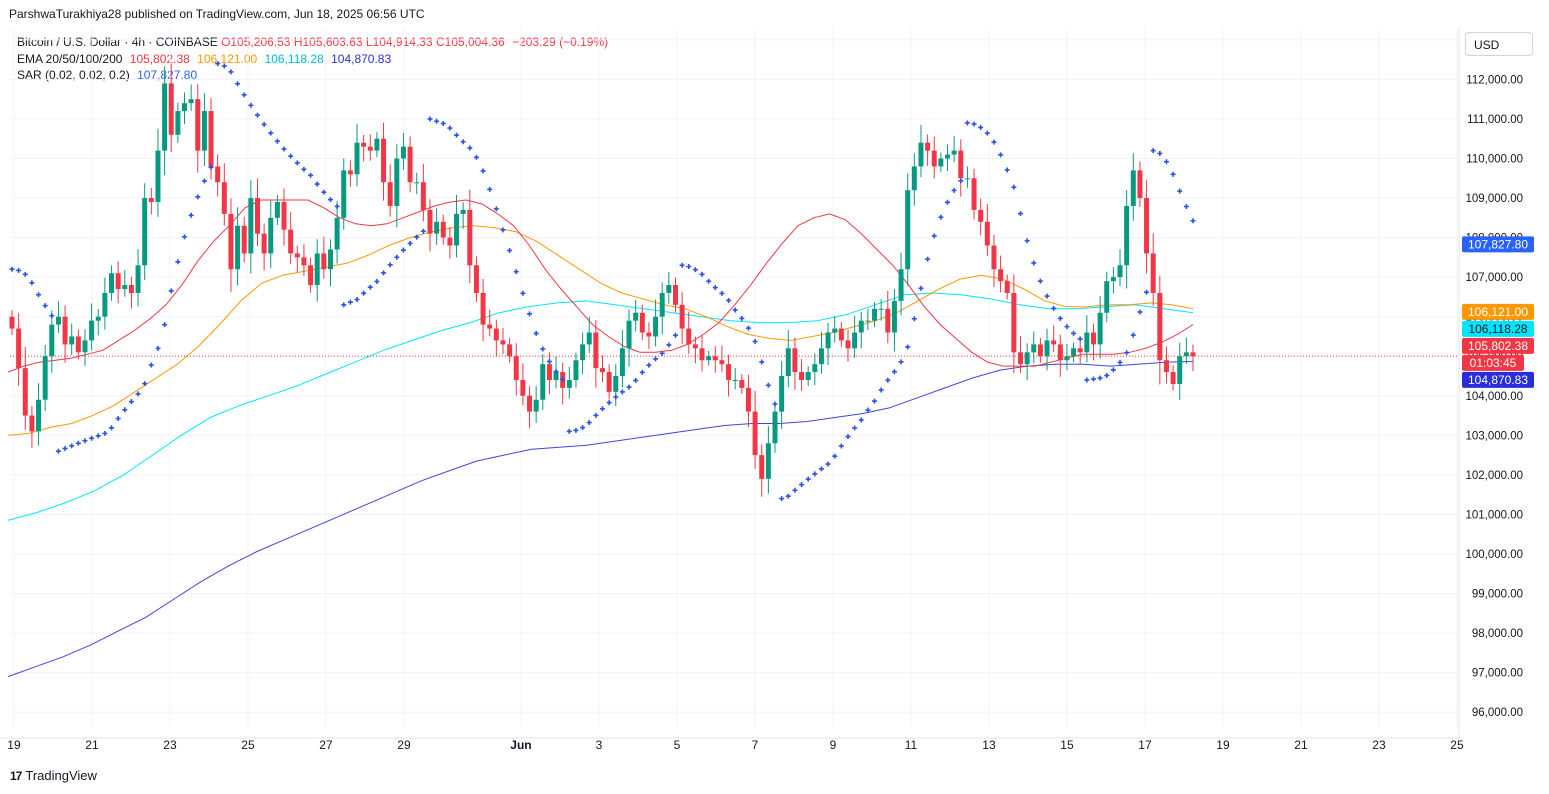  Describe the element at coordinates (755, 745) in the screenshot. I see `time-tick-label: 7` at that location.